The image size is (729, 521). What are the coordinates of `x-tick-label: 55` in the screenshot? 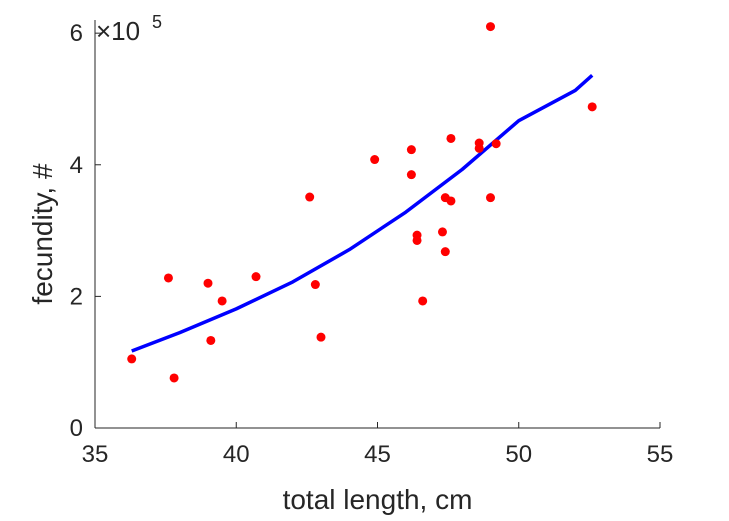 It's located at (660, 454).